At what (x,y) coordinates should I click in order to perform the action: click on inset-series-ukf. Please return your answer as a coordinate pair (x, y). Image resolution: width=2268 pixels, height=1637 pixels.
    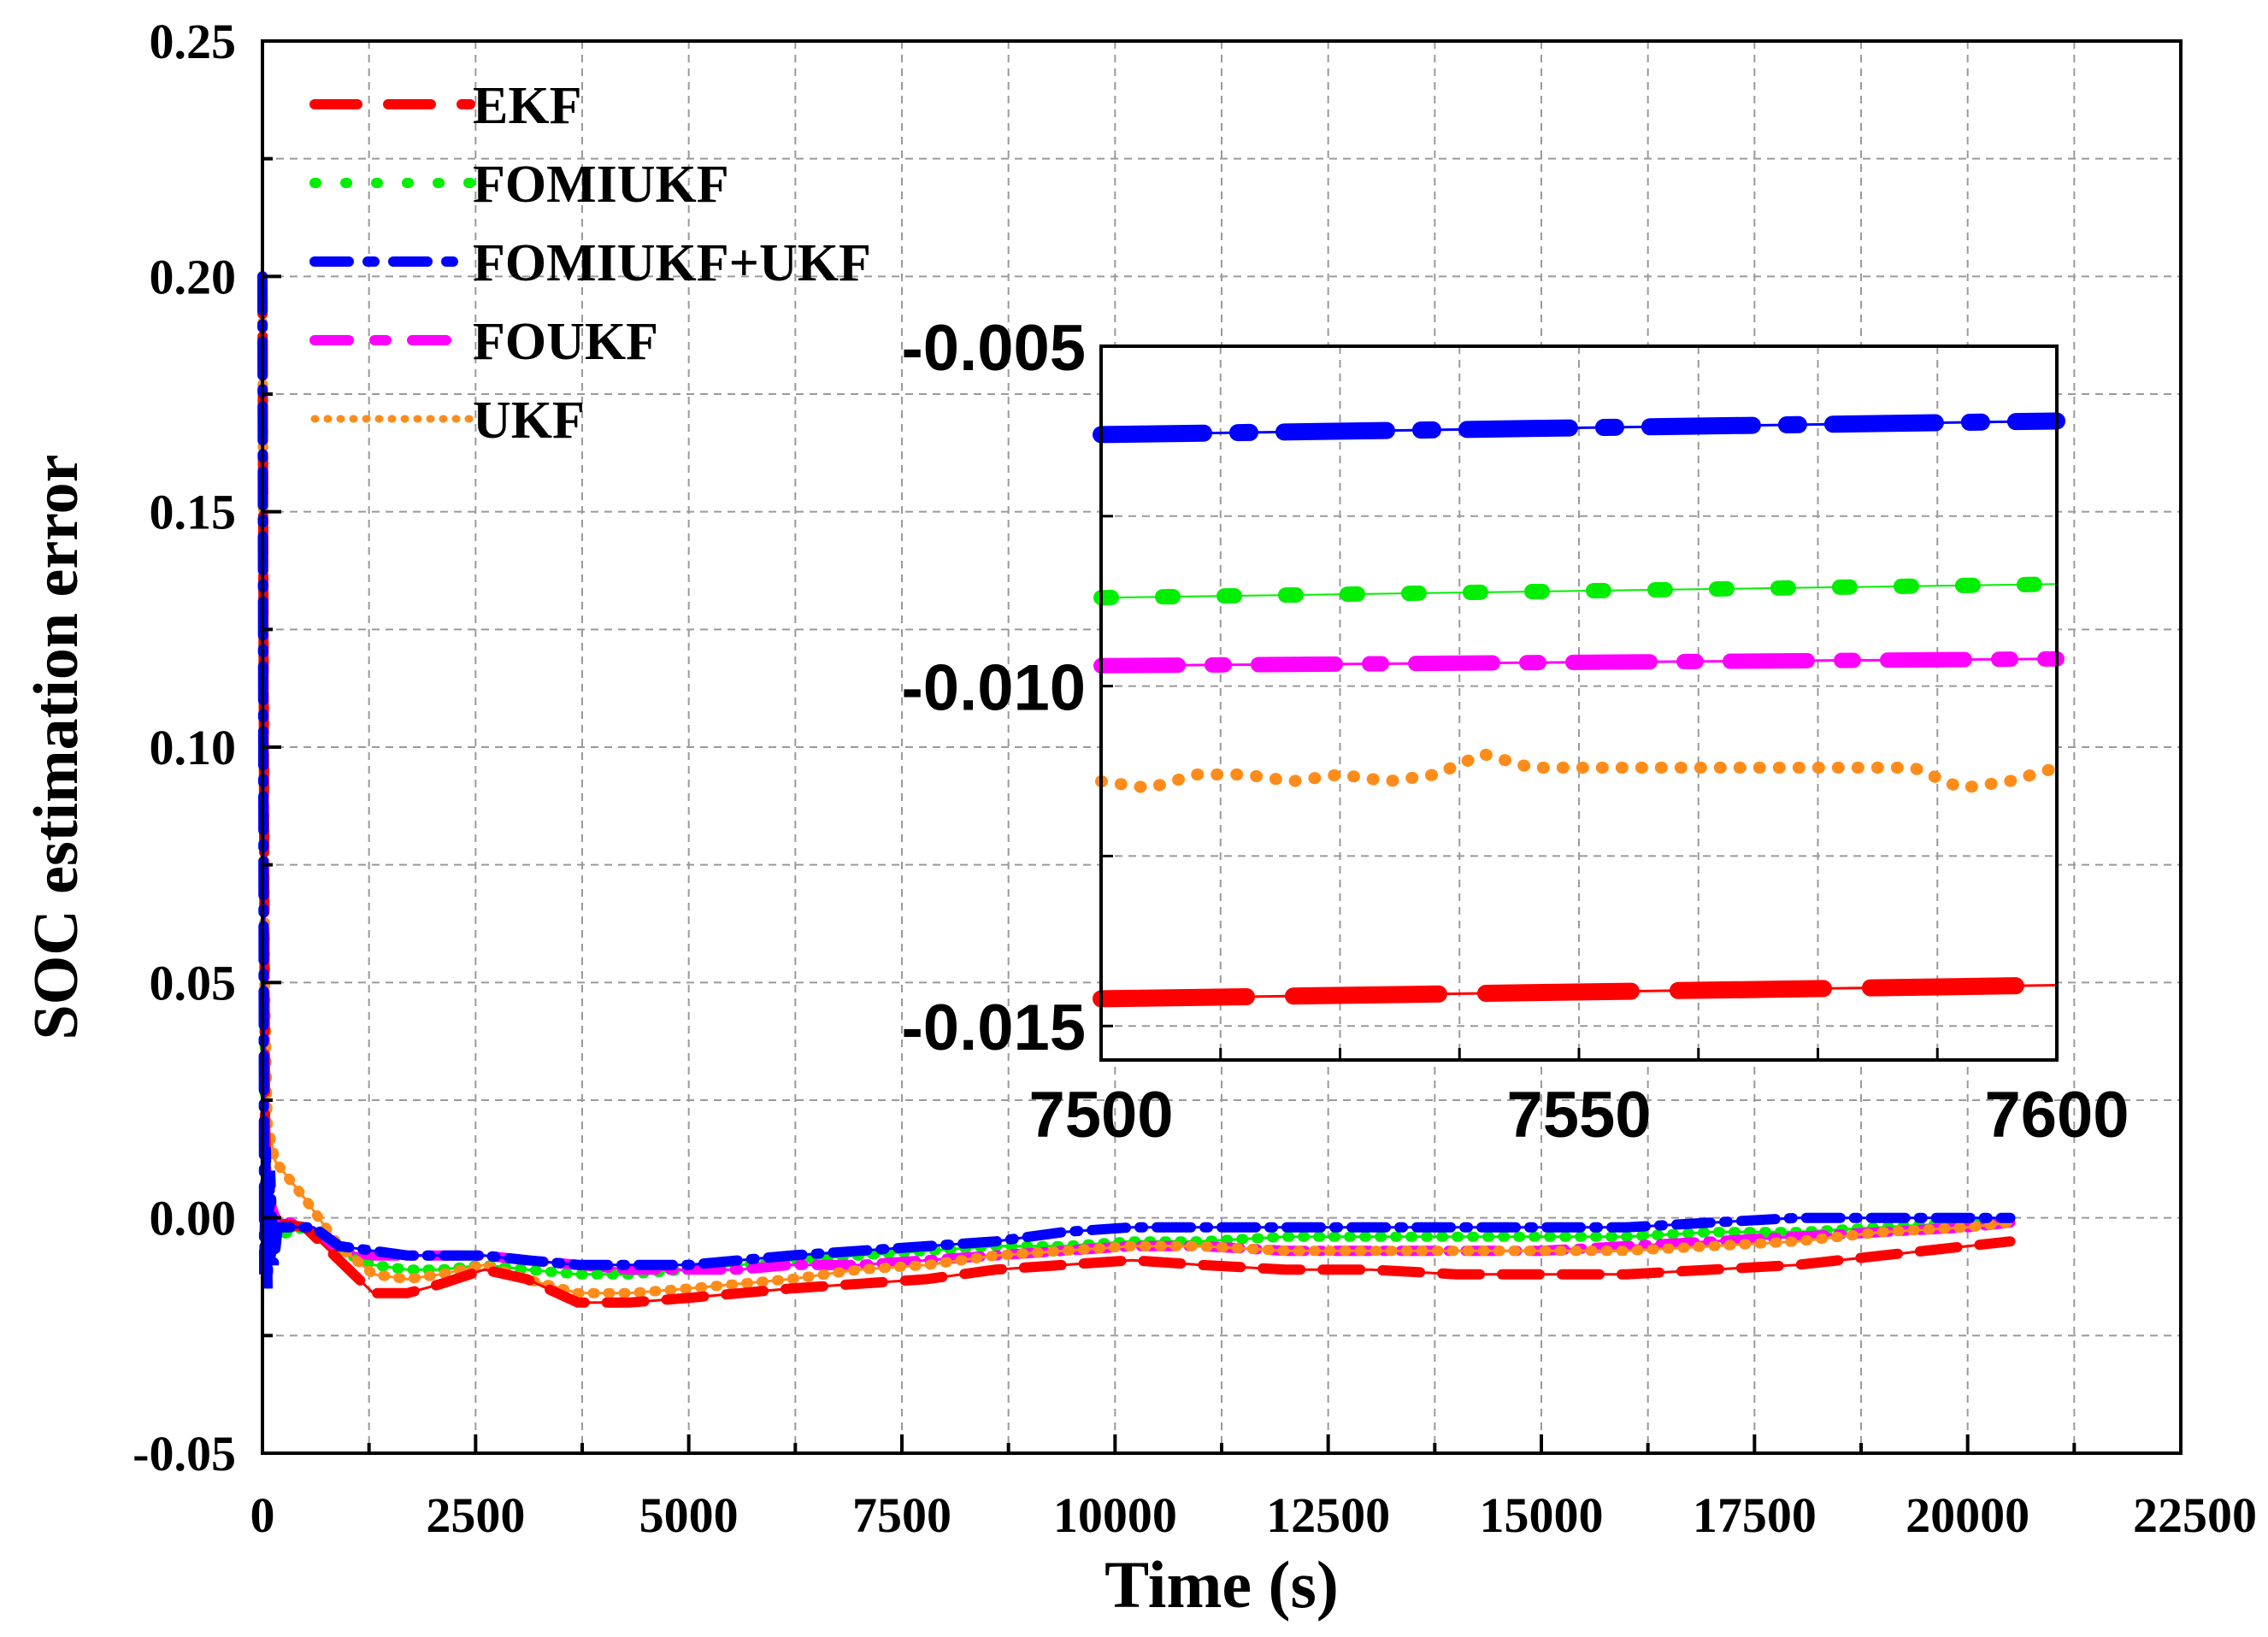
    Looking at the image, I should click on (1579, 771).